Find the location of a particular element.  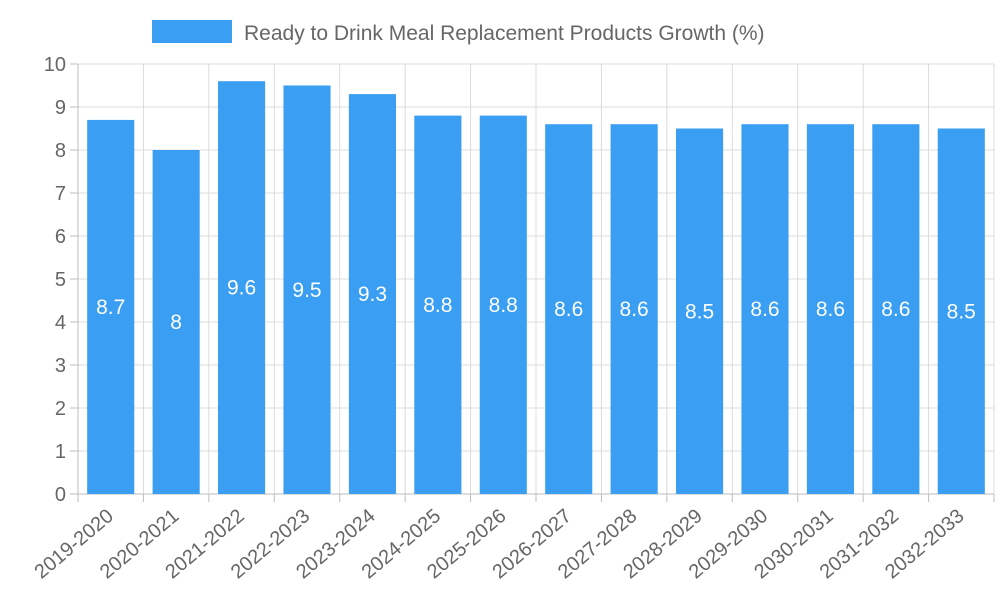

y-tick-label: 10 is located at coordinates (55, 65).